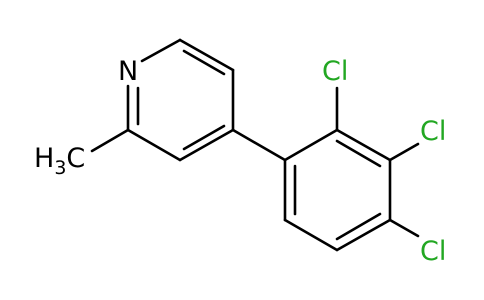 The image size is (484, 300). Describe the element at coordinates (75, 158) in the screenshot. I see `atom-label: C` at that location.